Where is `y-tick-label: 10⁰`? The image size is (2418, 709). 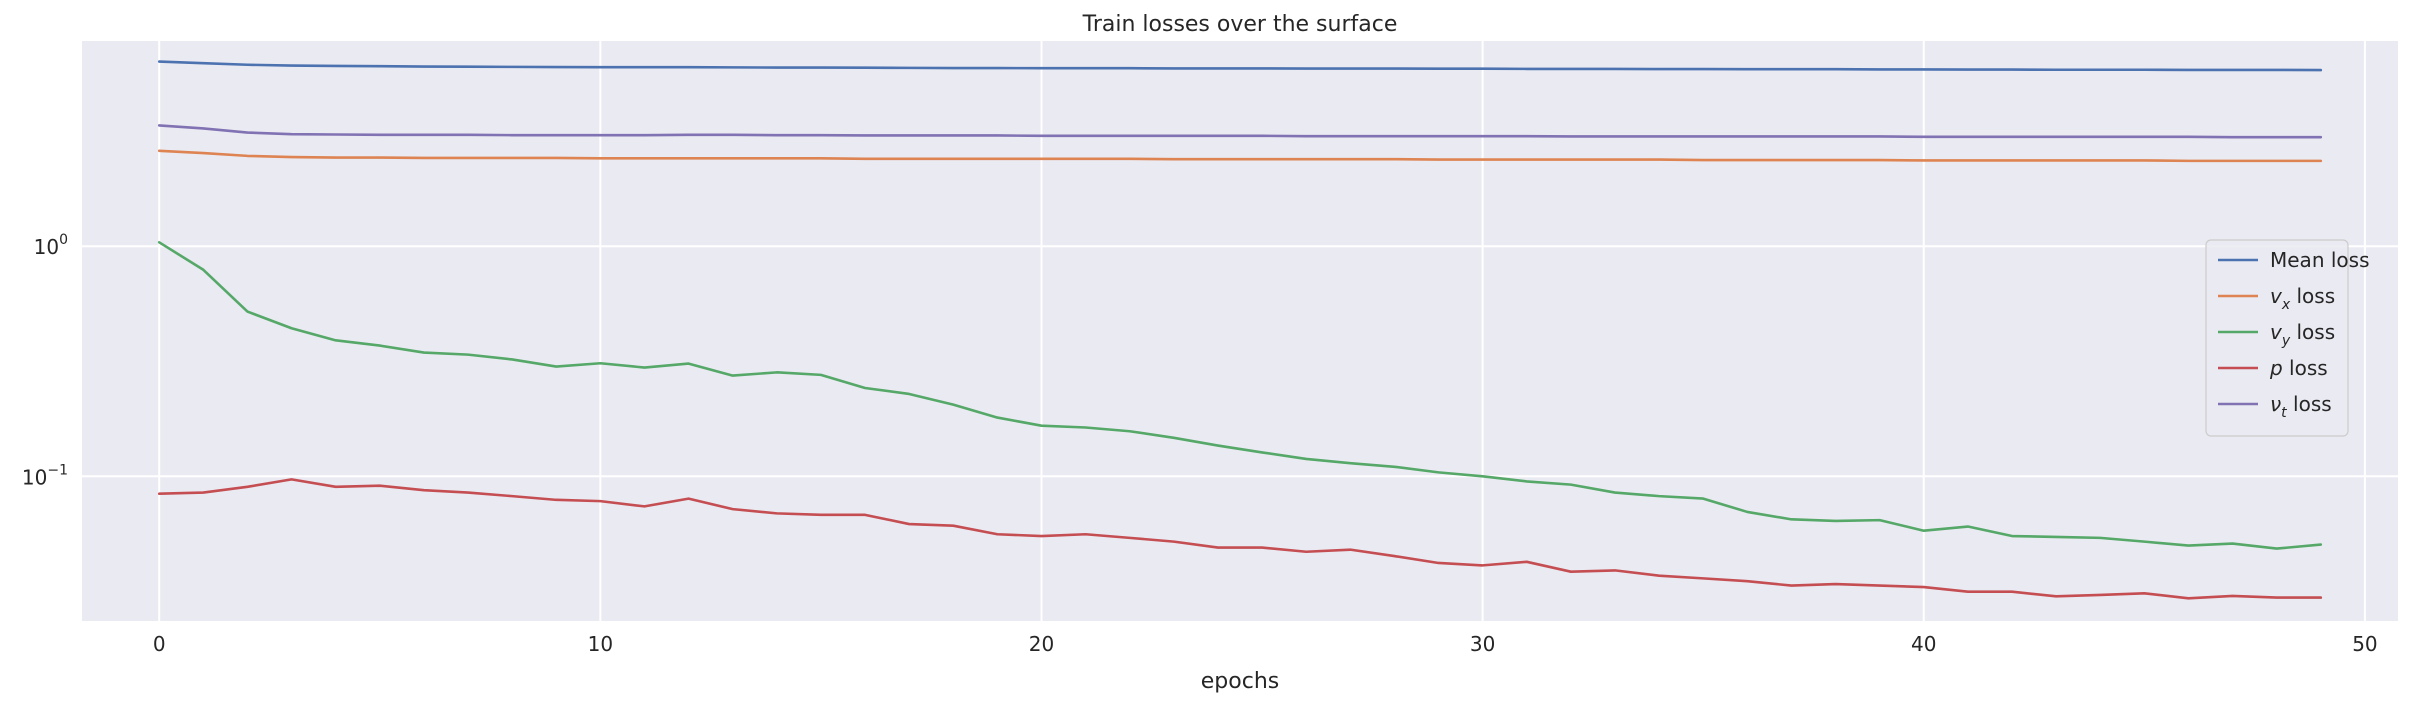 y-tick-label: 10⁰ is located at coordinates (51, 245).